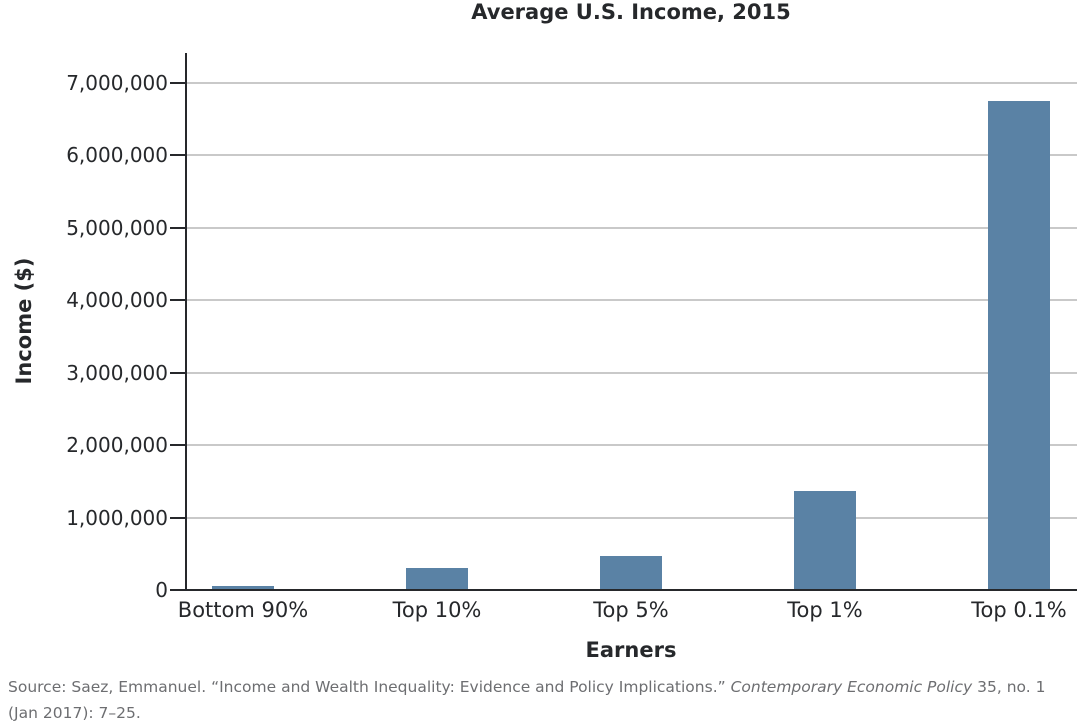 The height and width of the screenshot is (725, 1077). Describe the element at coordinates (117, 517) in the screenshot. I see `y-tick-label: 1,000,000` at that location.